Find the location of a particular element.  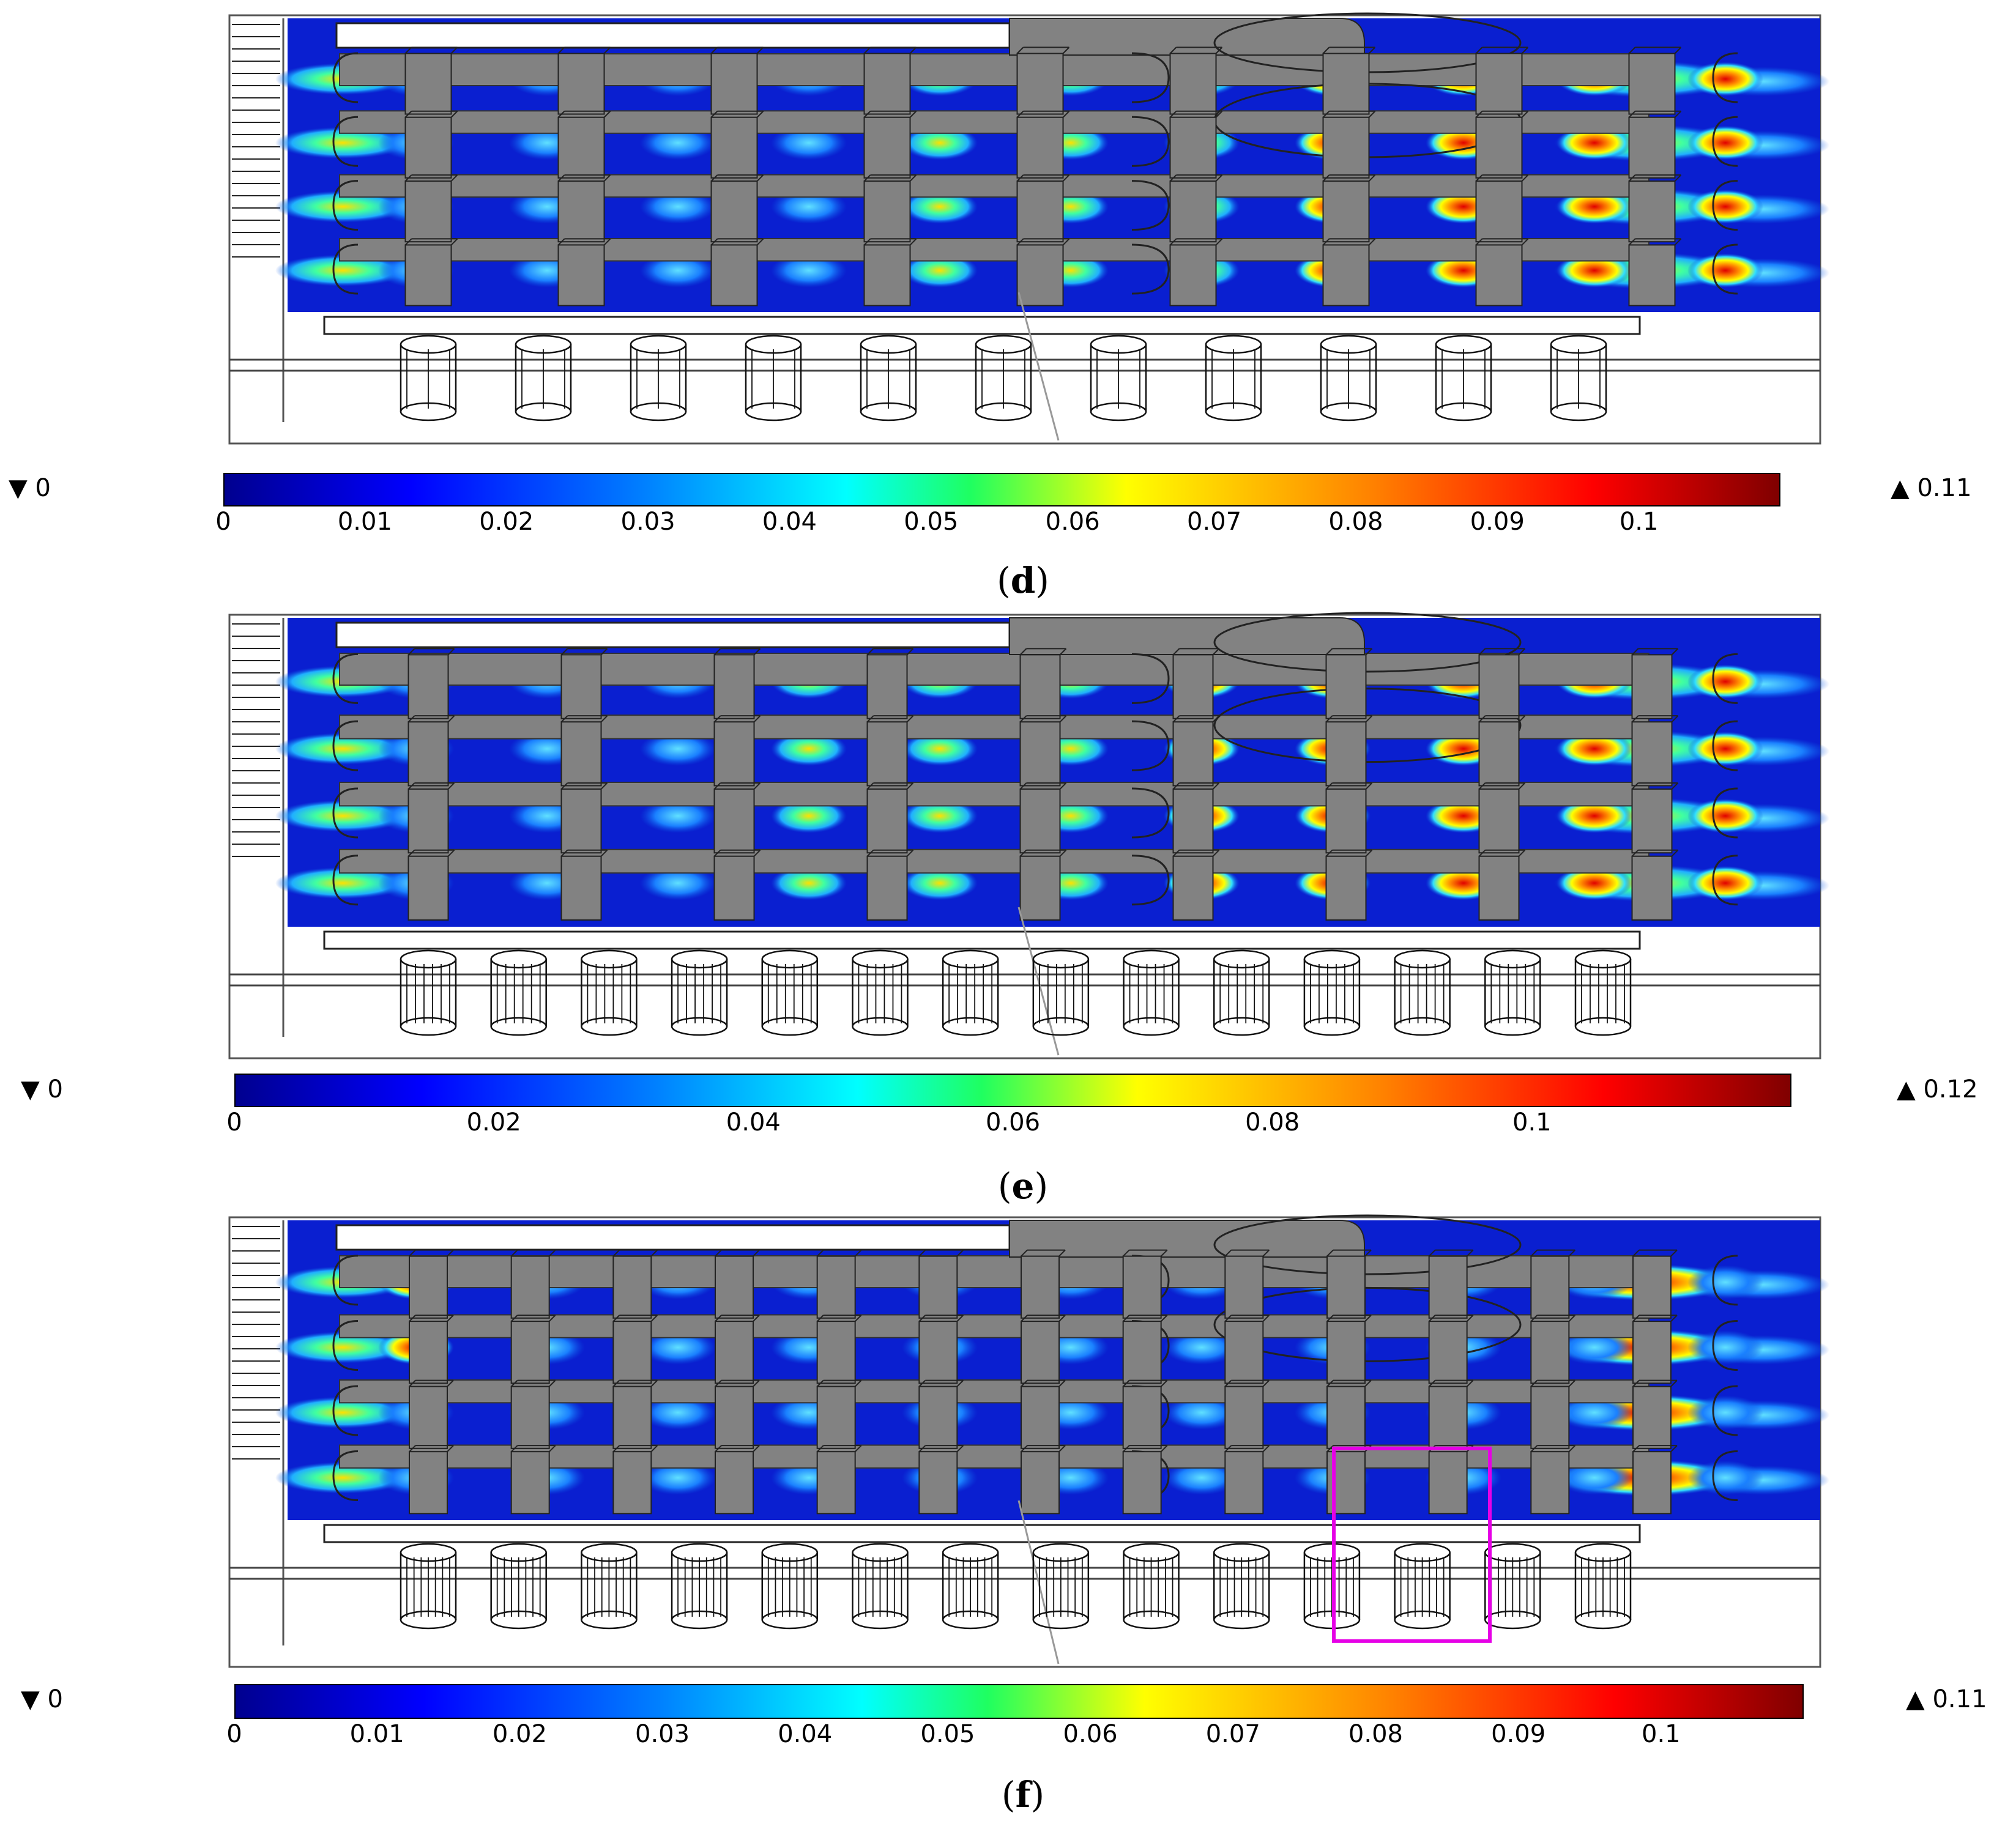

guide-line is located at coordinates (1039, 1582).